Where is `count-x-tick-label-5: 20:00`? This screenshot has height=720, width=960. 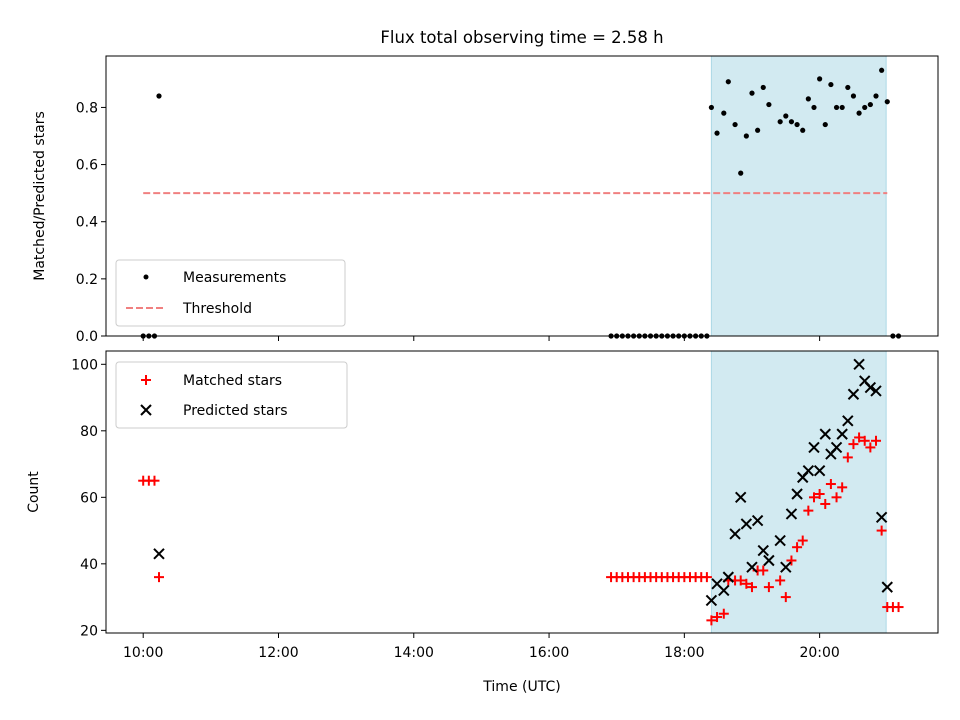 count-x-tick-label-5: 20:00 is located at coordinates (819, 653).